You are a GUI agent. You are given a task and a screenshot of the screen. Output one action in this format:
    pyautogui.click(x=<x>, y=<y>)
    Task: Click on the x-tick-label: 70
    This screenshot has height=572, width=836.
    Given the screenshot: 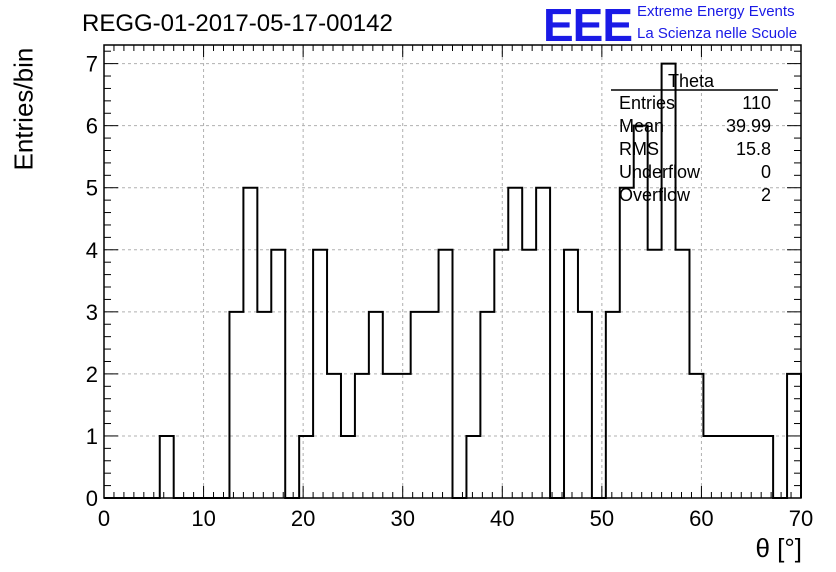 What is the action you would take?
    pyautogui.click(x=801, y=518)
    